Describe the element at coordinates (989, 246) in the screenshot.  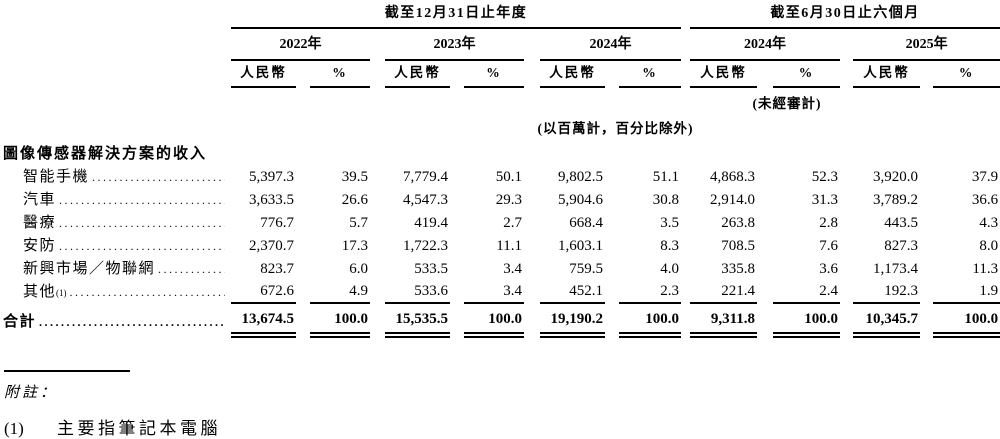
I see `value-cell: 8.0` at that location.